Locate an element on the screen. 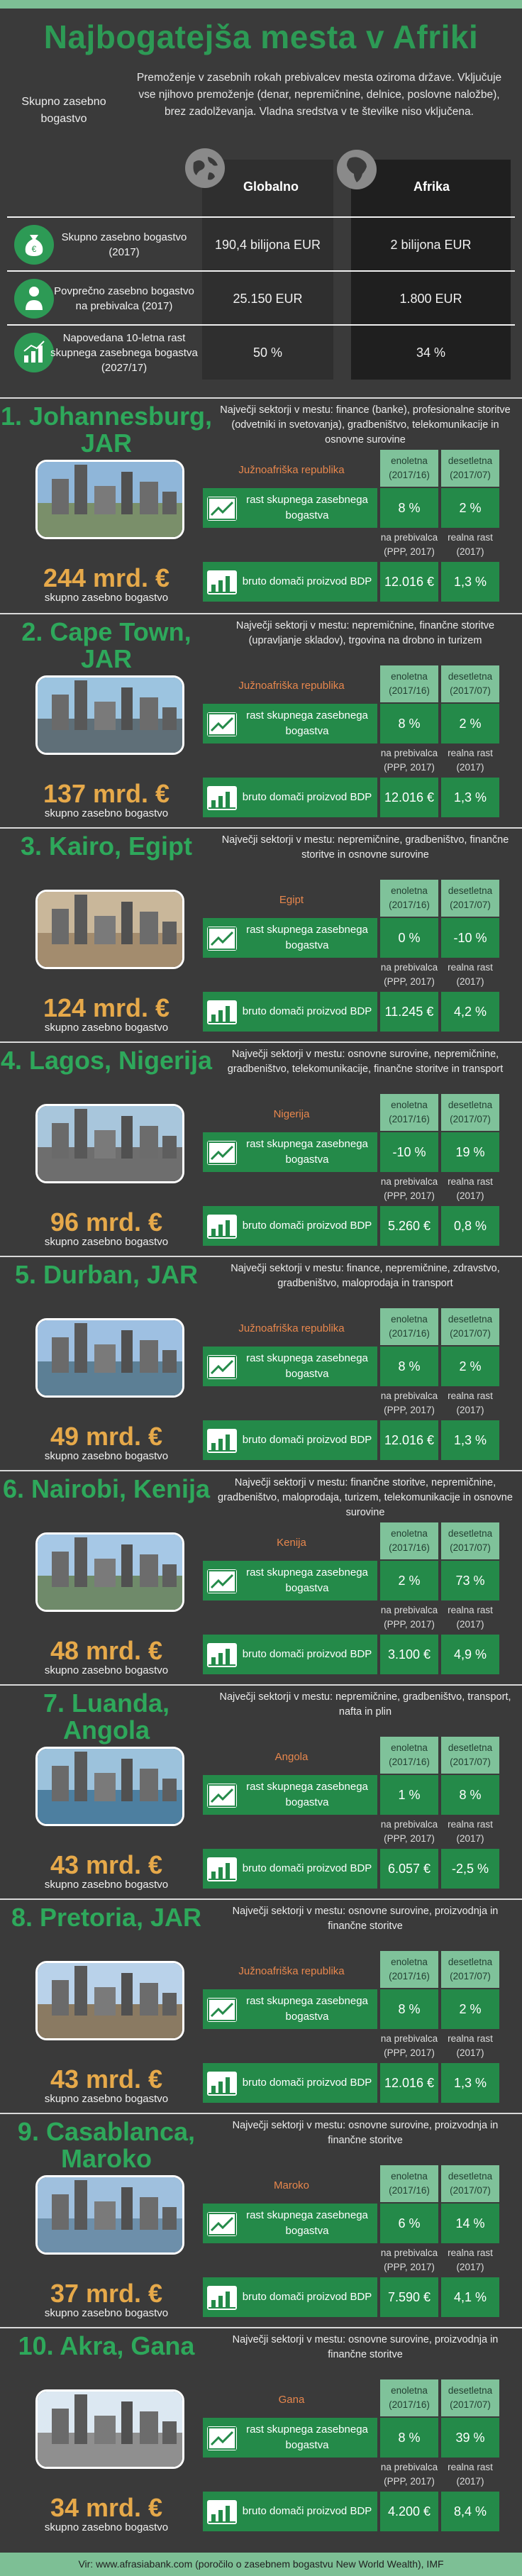 This screenshot has height=2576, width=522. country-name: Južnoafriška republika is located at coordinates (291, 686).